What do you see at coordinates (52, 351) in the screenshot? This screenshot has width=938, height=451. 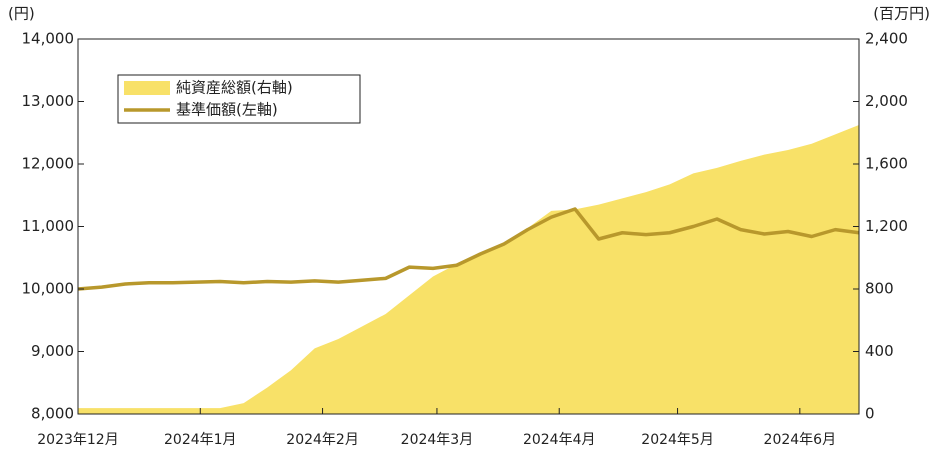 I see `y-tick-label: 9,000` at bounding box center [52, 351].